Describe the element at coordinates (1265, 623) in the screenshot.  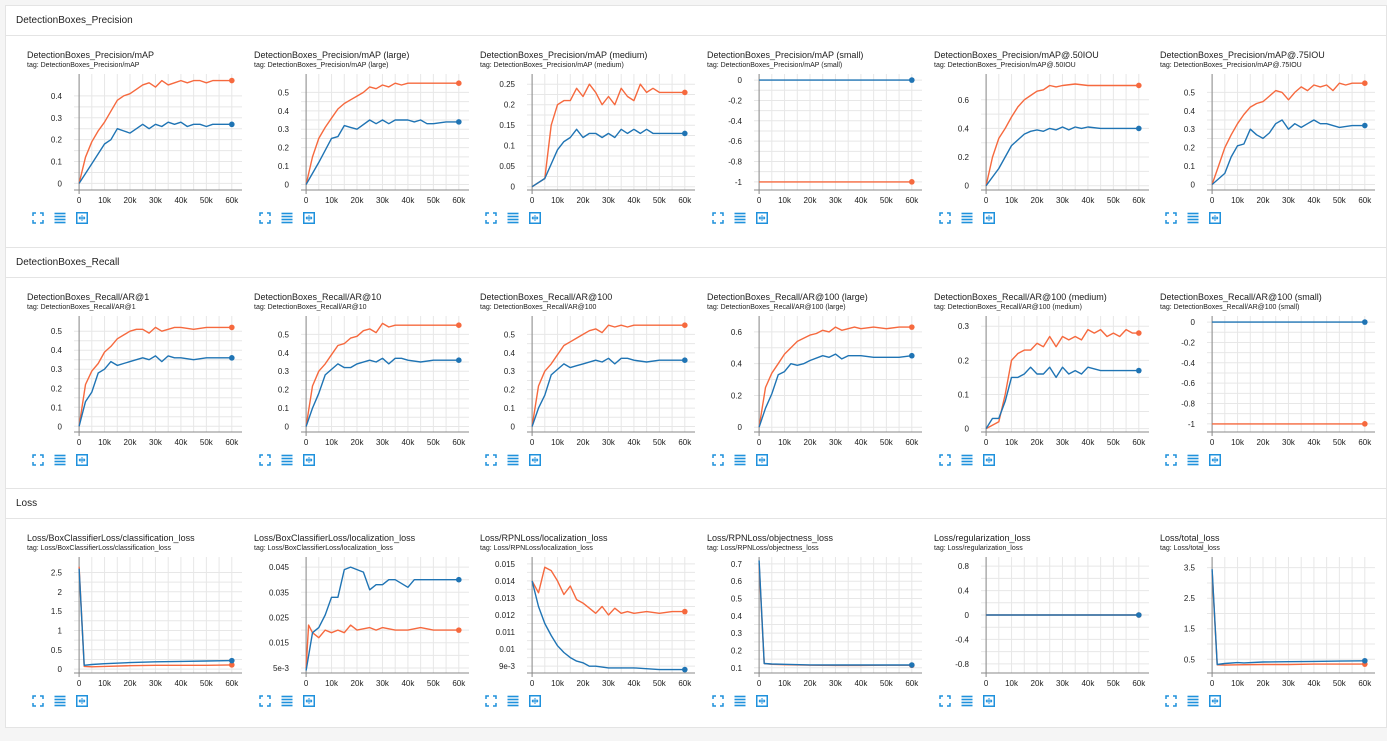
I see `line-chart: 0.5 1.5 2.5 3.5 0 10k 20k 30k 40k 50k 60k` at that location.